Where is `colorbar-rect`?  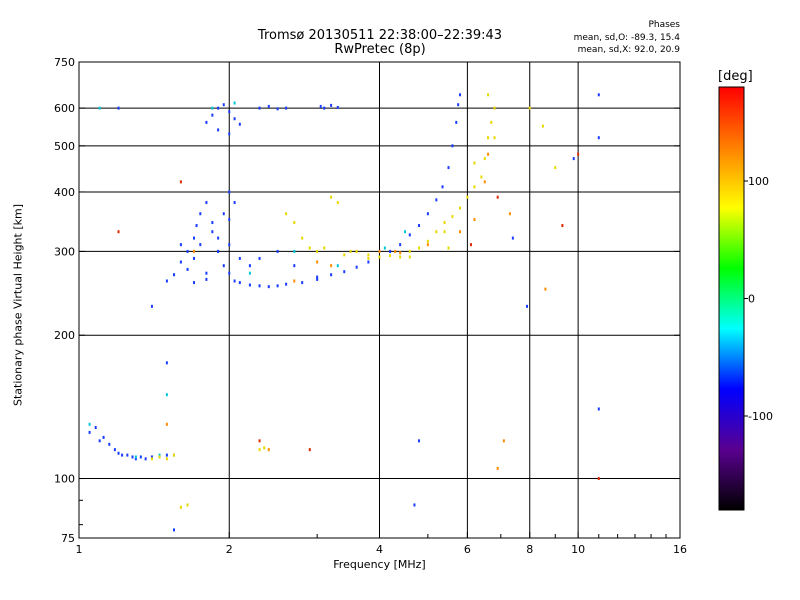
colorbar-rect is located at coordinates (731, 298).